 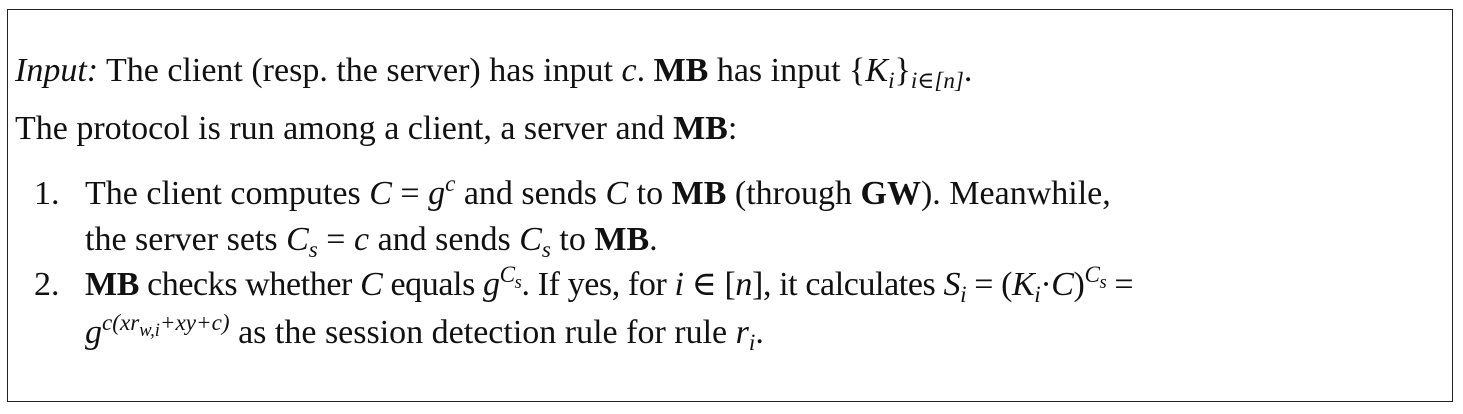 What do you see at coordinates (47, 193) in the screenshot?
I see `step-1-number: 1.` at bounding box center [47, 193].